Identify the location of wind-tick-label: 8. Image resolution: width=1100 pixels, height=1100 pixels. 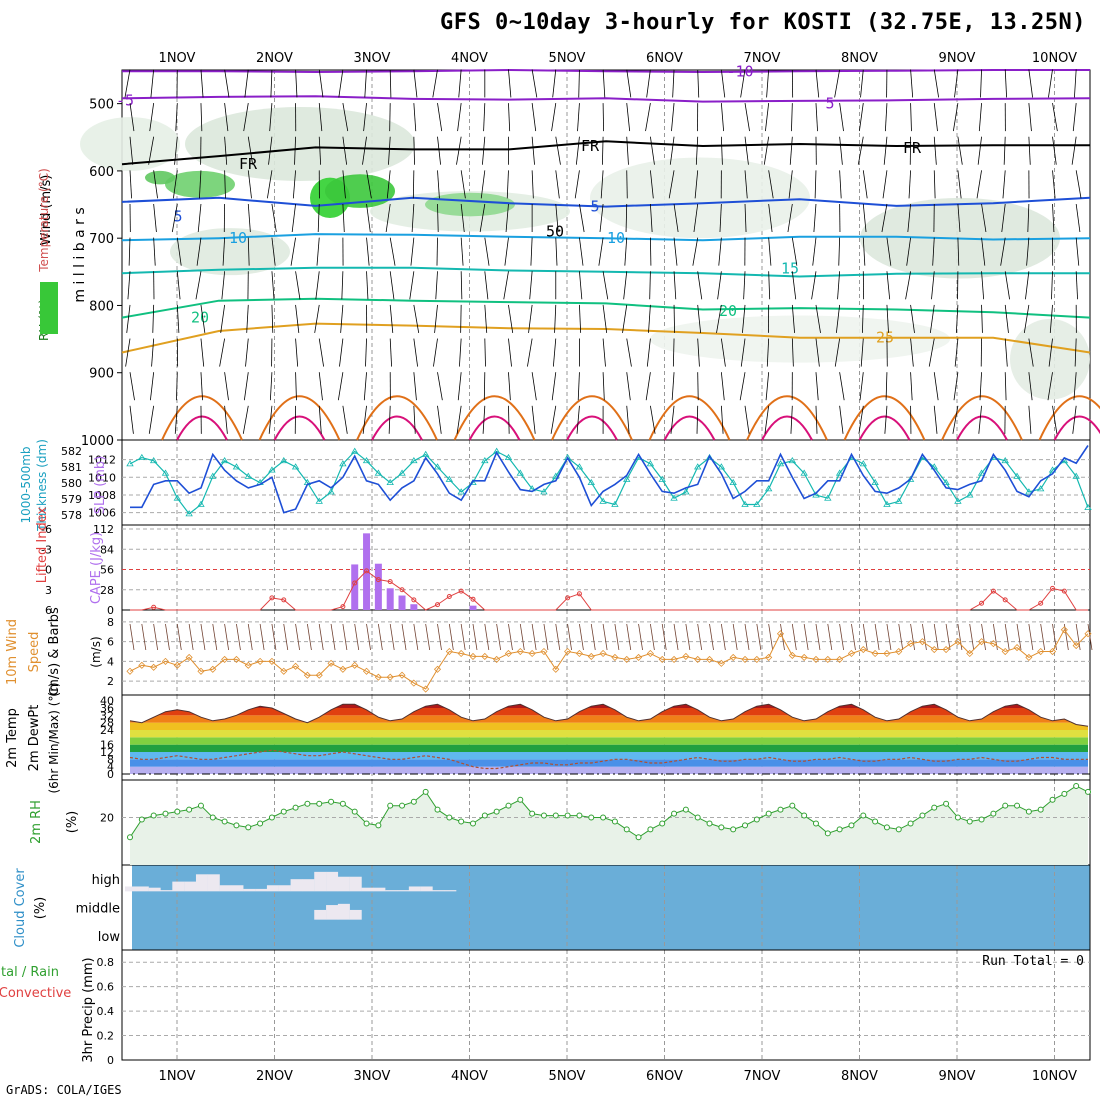
(110, 622).